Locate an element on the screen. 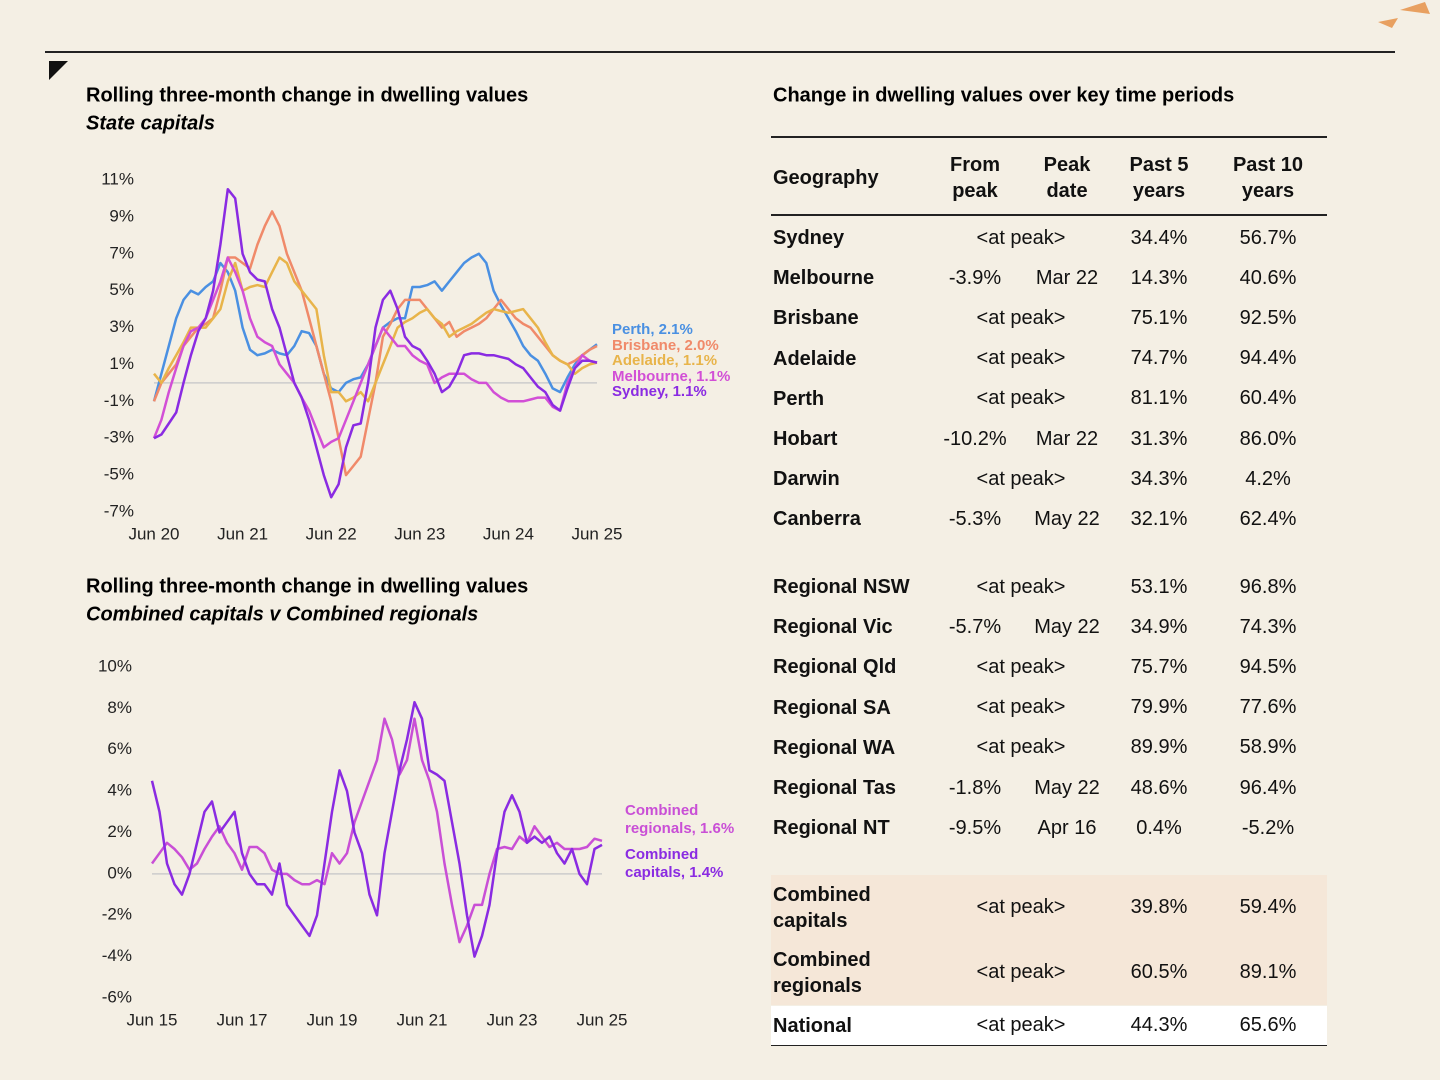 Image resolution: width=1440 pixels, height=1080 pixels. table-row: Adelaide <at peak> 74.7% 94.4% is located at coordinates (1049, 359).